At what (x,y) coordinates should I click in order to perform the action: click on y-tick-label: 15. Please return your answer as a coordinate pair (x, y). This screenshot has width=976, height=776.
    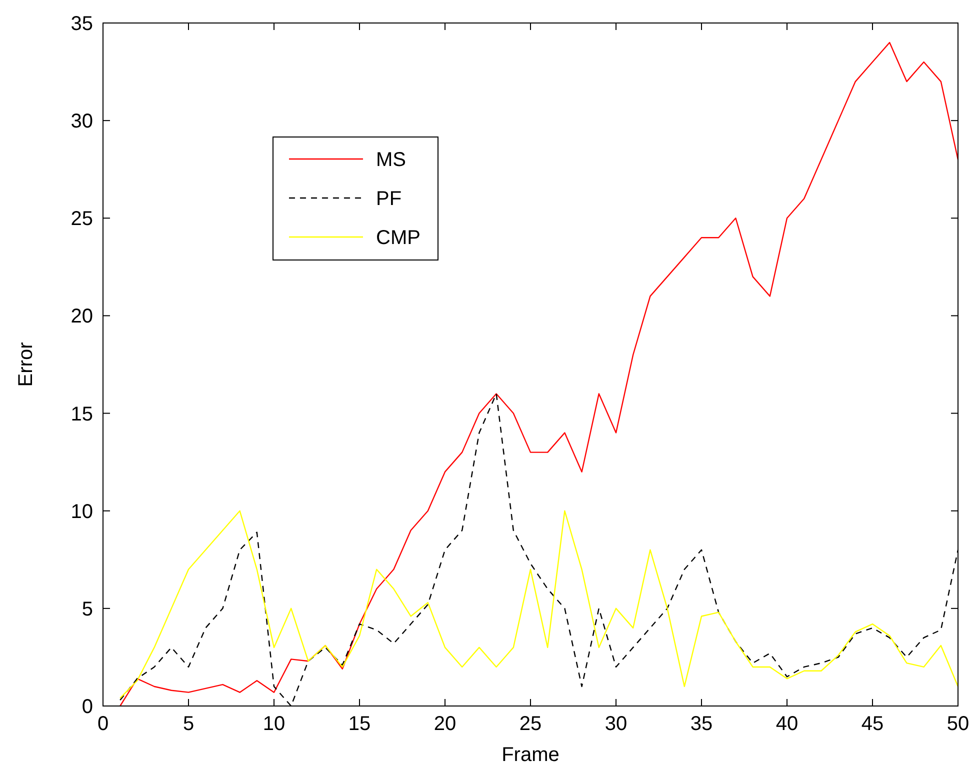
    Looking at the image, I should click on (81, 414).